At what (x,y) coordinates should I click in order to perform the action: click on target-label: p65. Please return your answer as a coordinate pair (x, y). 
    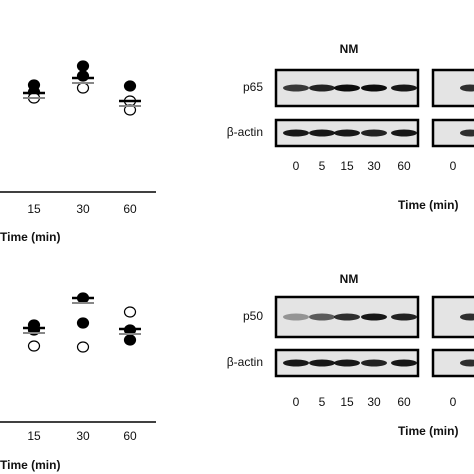
    Looking at the image, I should click on (253, 87).